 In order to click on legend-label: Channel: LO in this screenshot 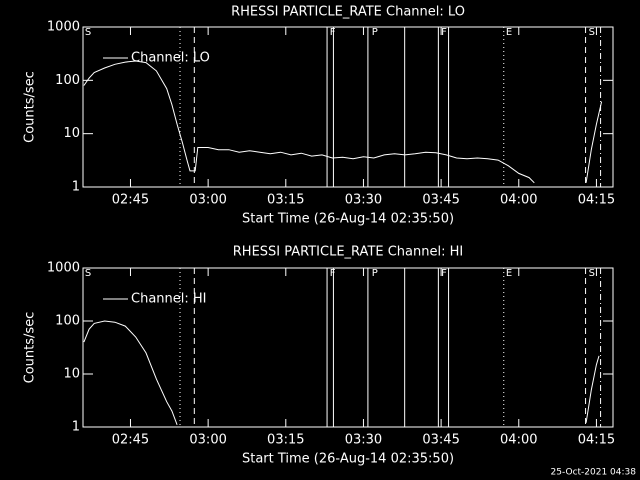, I will do `click(170, 58)`.